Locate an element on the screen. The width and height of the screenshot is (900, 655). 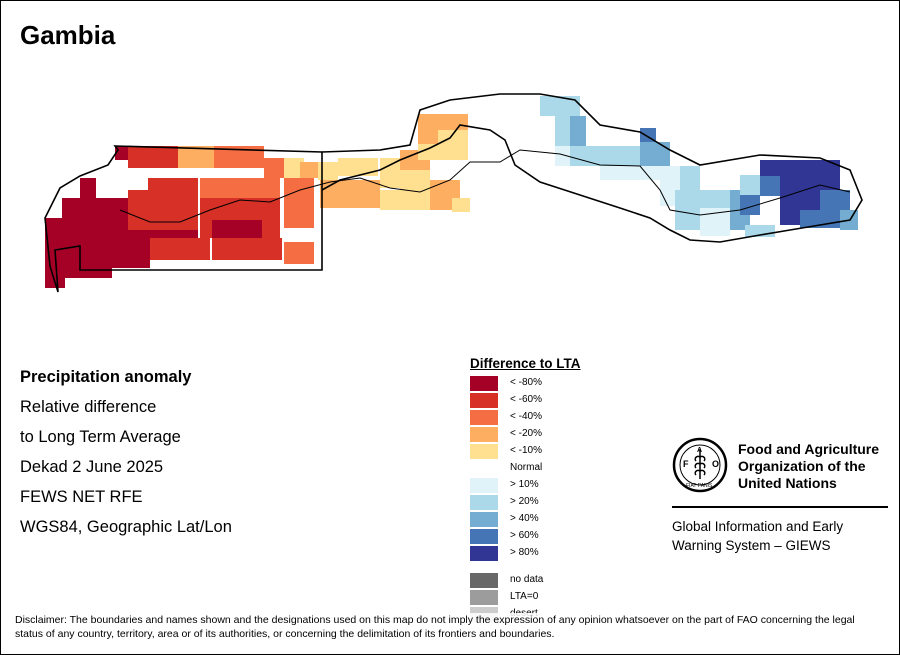
map-title: Gambia is located at coordinates (68, 35).